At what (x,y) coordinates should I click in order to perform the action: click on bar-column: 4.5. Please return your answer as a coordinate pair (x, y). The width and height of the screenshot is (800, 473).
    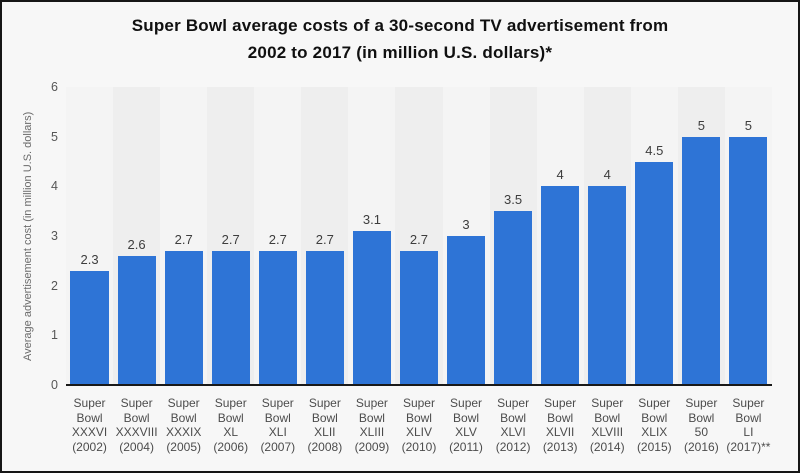
    Looking at the image, I should click on (654, 236).